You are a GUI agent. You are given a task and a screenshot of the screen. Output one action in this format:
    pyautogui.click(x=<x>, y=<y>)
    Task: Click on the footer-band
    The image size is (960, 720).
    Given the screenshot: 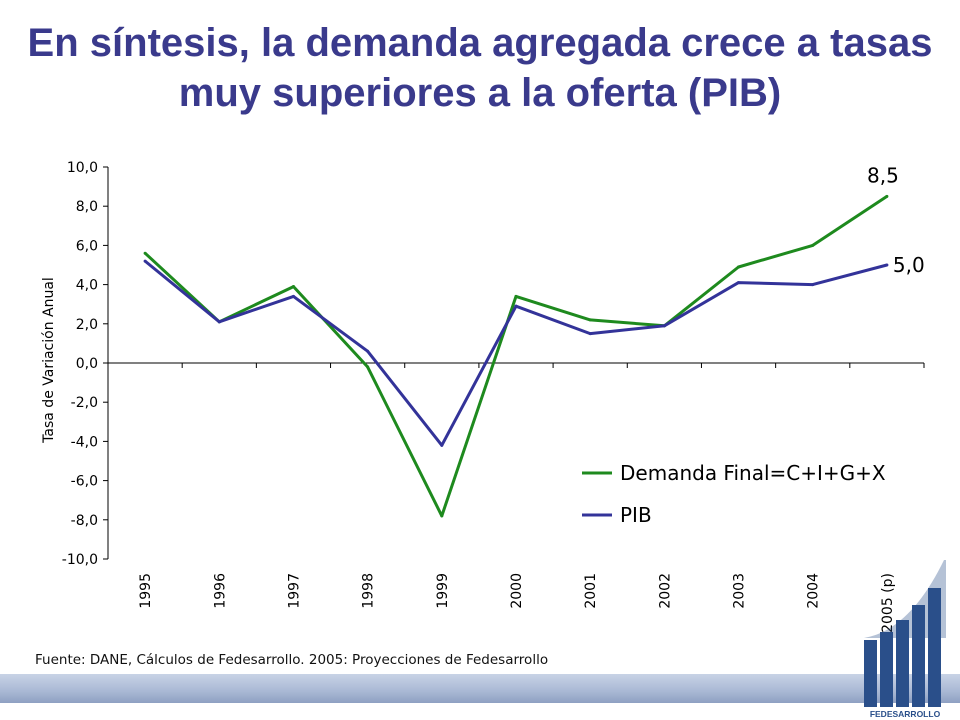 What is the action you would take?
    pyautogui.click(x=480, y=688)
    